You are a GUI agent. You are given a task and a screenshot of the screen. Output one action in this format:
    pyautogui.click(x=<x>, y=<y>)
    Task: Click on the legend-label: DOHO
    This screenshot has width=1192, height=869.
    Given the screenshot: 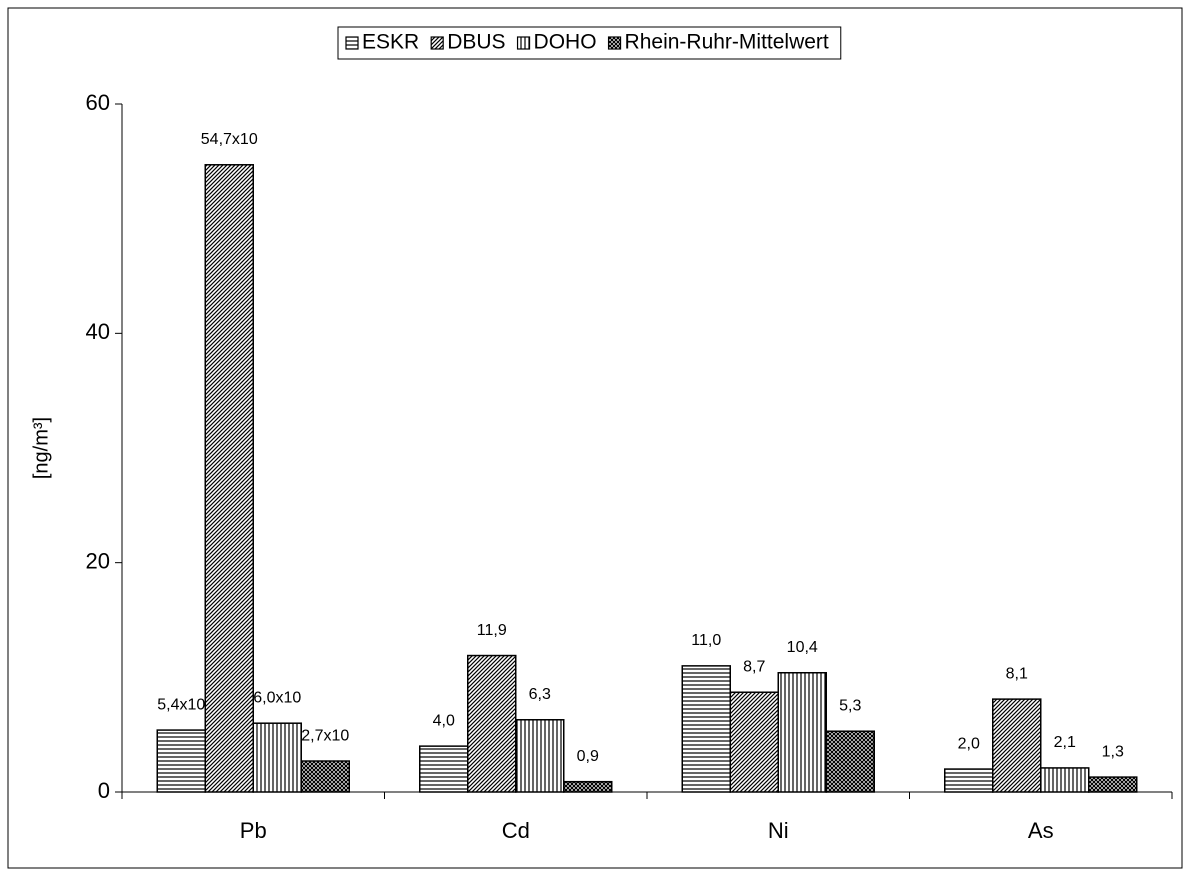 What is the action you would take?
    pyautogui.click(x=565, y=42)
    